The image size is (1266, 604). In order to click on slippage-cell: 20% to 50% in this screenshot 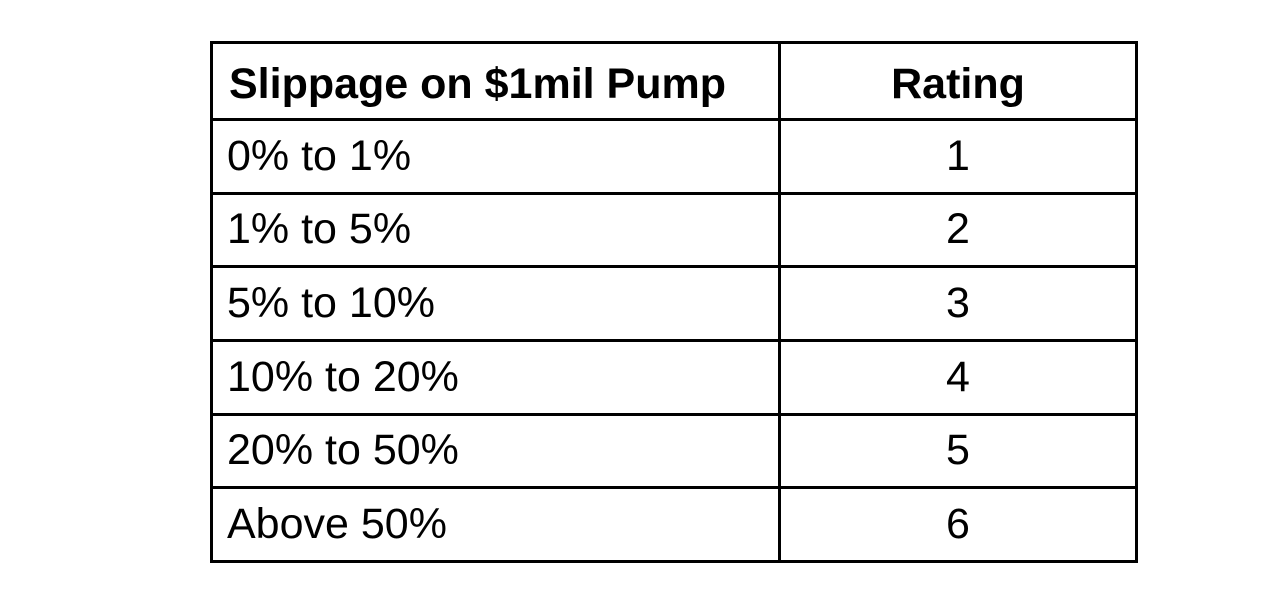, I will do `click(495, 451)`.